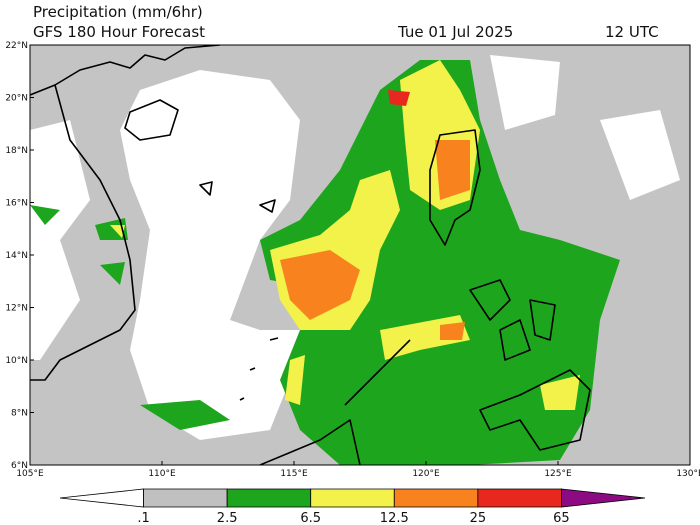 This screenshot has width=700, height=525. I want to click on subtitle: GFS 180 Hour Forecast, so click(119, 32).